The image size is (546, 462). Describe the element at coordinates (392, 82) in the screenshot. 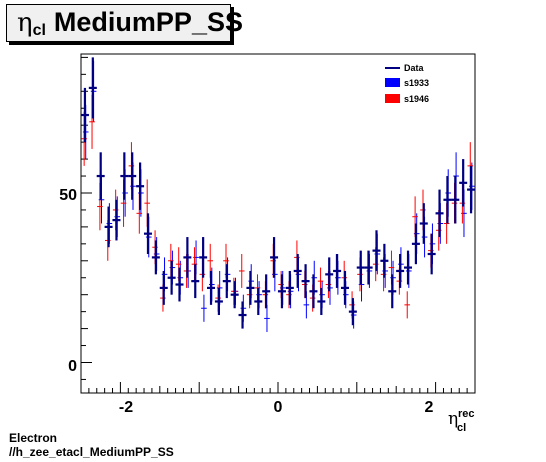

I see `legend-s1933-marker` at that location.